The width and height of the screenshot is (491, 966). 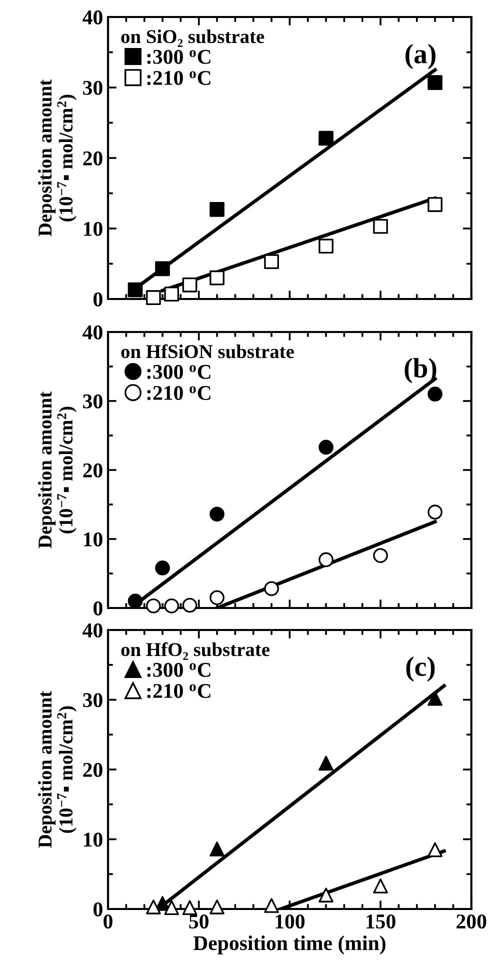 What do you see at coordinates (195, 651) in the screenshot?
I see `legend-title: on HfO₂ substrate` at bounding box center [195, 651].